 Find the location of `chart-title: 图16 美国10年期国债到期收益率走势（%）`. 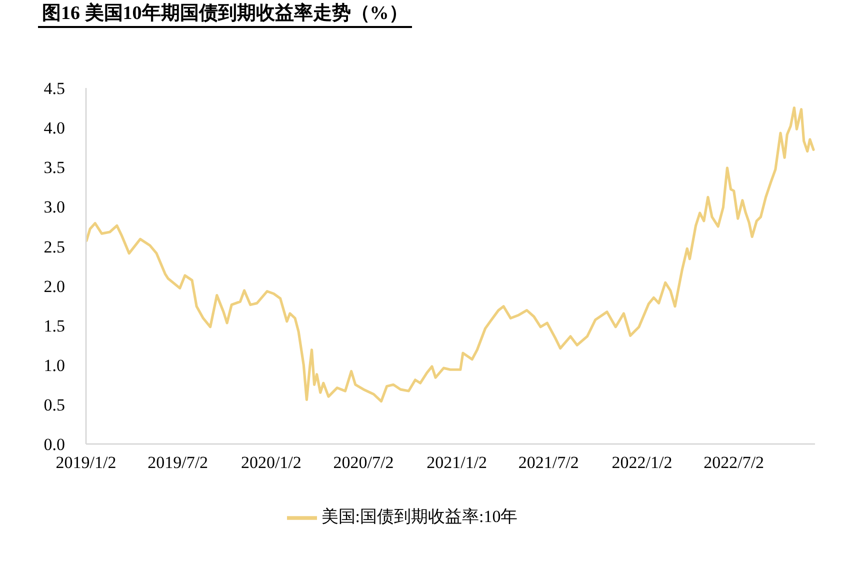

chart-title: 图16 美国10年期国债到期收益率走势（%） is located at coordinates (225, 13).